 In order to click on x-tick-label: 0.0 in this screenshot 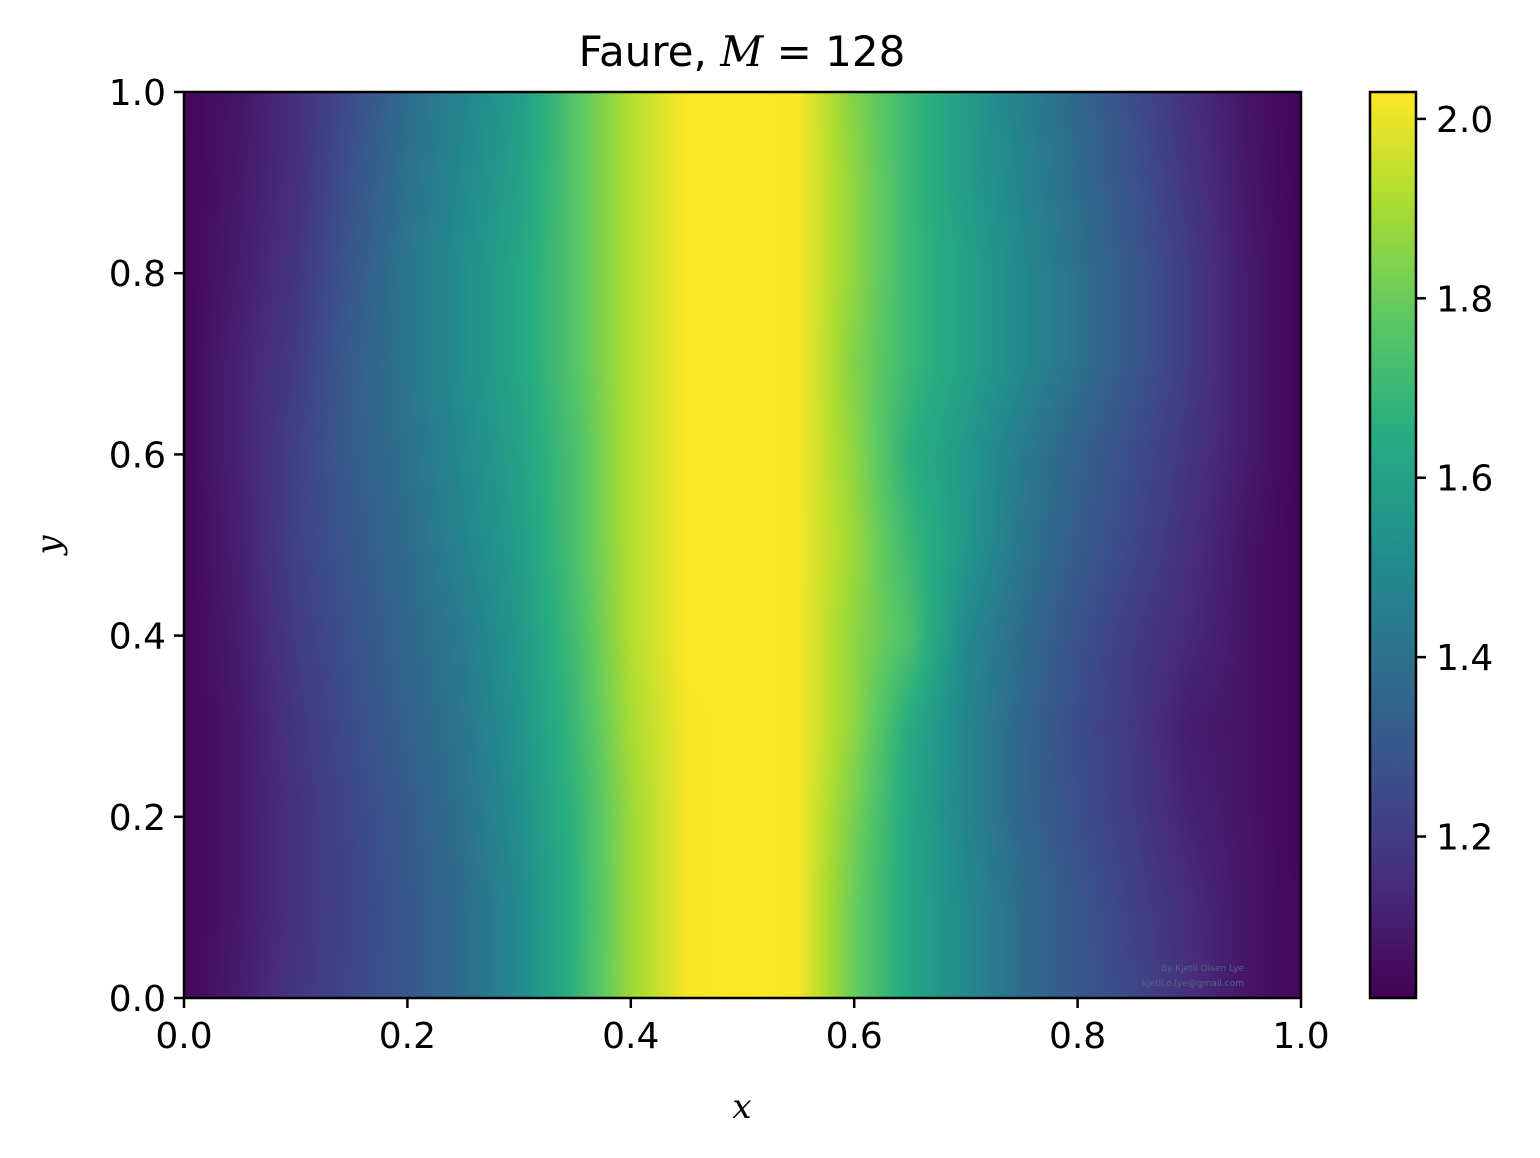, I will do `click(183, 1036)`.